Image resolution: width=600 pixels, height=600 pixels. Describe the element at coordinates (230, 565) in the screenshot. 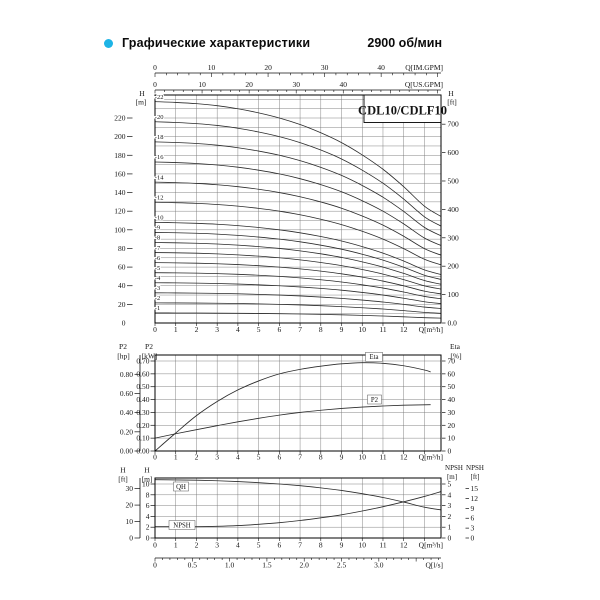

I see `svg-text: 1.0` at that location.